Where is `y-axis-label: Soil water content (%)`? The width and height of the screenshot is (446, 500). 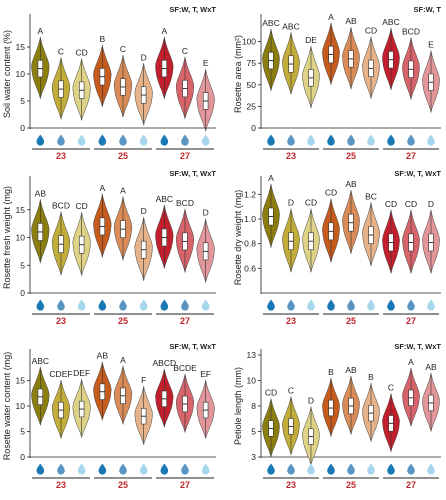 y-axis-label: Soil water content (%) is located at coordinates (7, 74).